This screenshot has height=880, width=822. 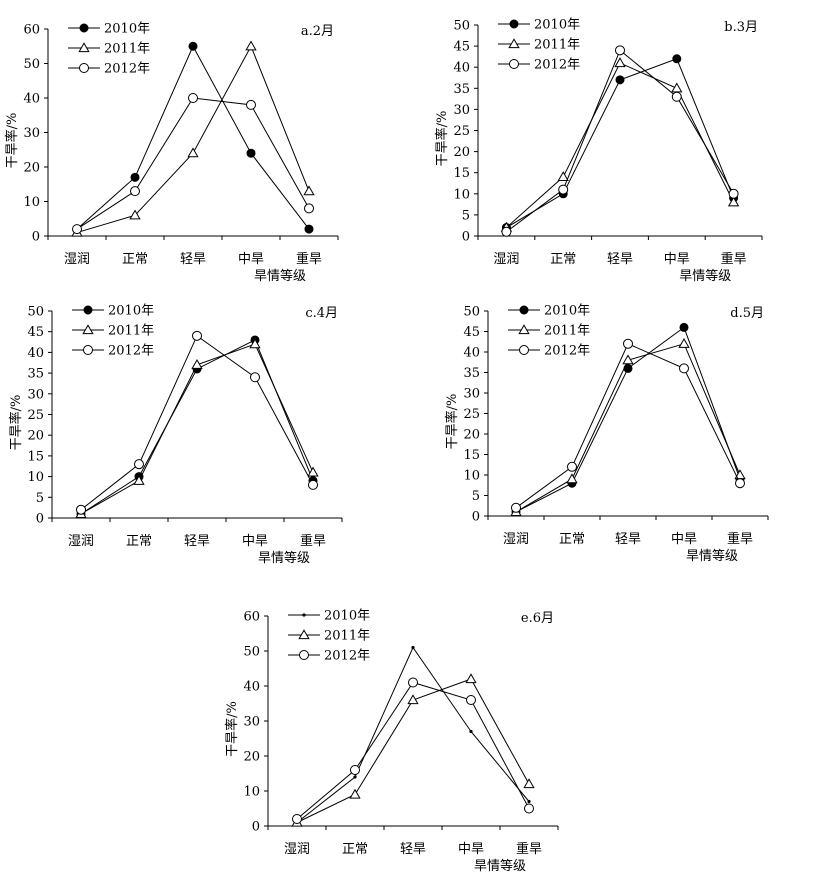 What do you see at coordinates (321, 313) in the screenshot?
I see `panel-title: c.4月` at bounding box center [321, 313].